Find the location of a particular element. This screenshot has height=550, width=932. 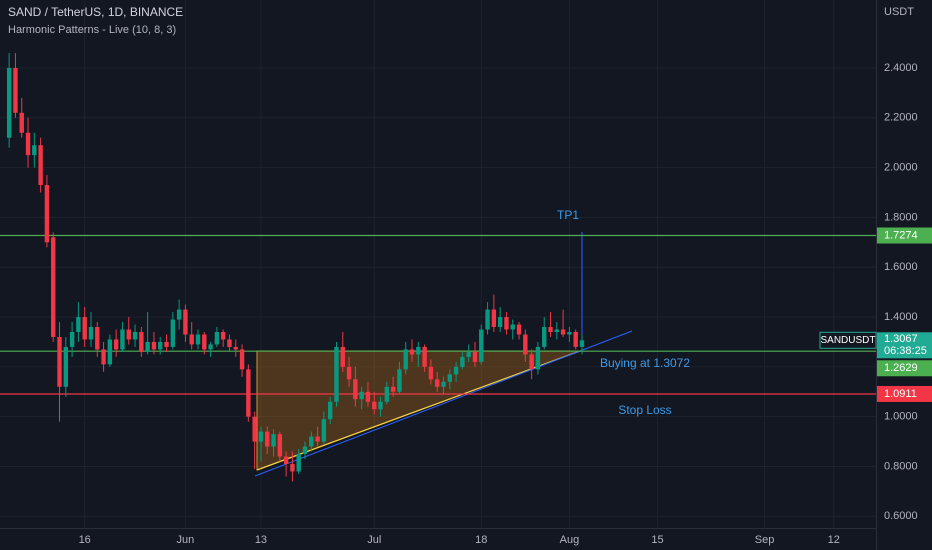

symbol-label: SANDUSDT is located at coordinates (847, 340).